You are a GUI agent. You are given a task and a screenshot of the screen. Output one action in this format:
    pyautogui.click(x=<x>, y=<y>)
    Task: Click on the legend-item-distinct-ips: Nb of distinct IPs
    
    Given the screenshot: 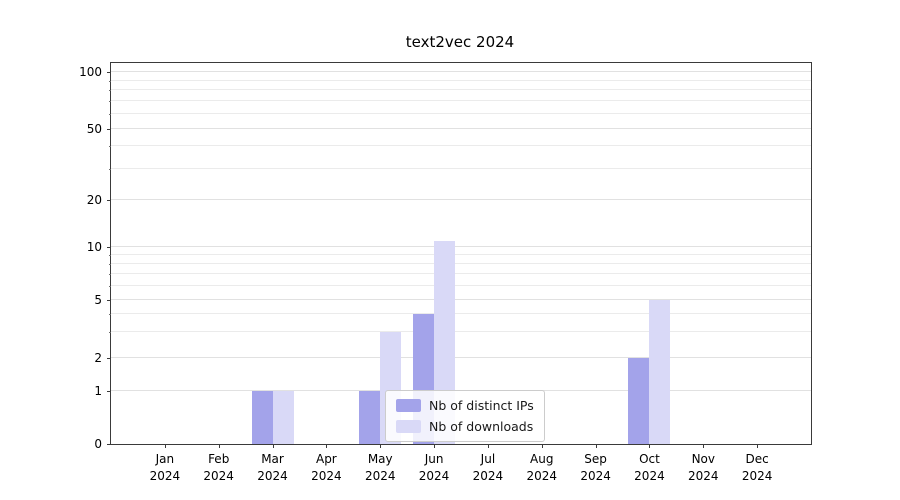 What is the action you would take?
    pyautogui.click(x=465, y=405)
    